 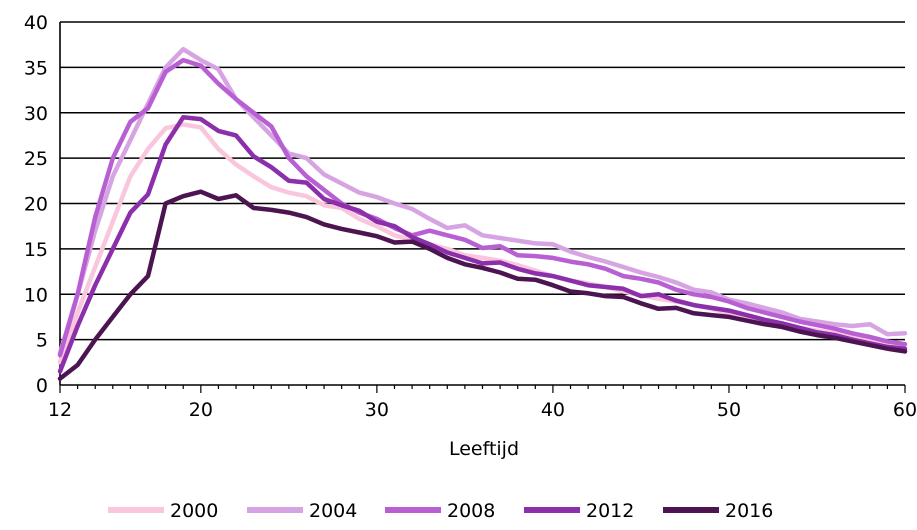 I want to click on legend-label-2000: 2000, so click(x=194, y=511).